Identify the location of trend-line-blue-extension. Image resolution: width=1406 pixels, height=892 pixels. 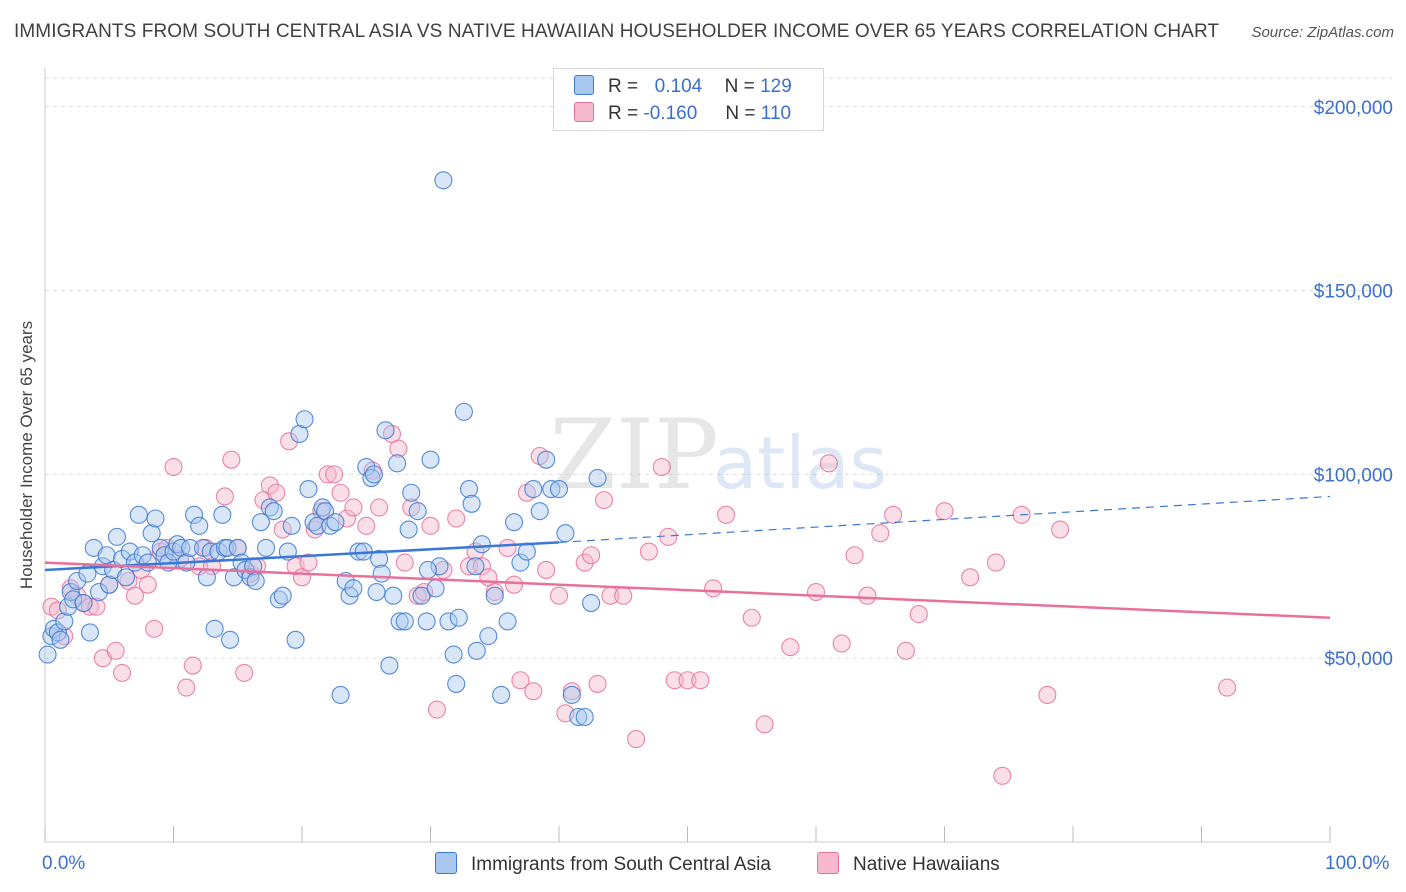
(944, 519).